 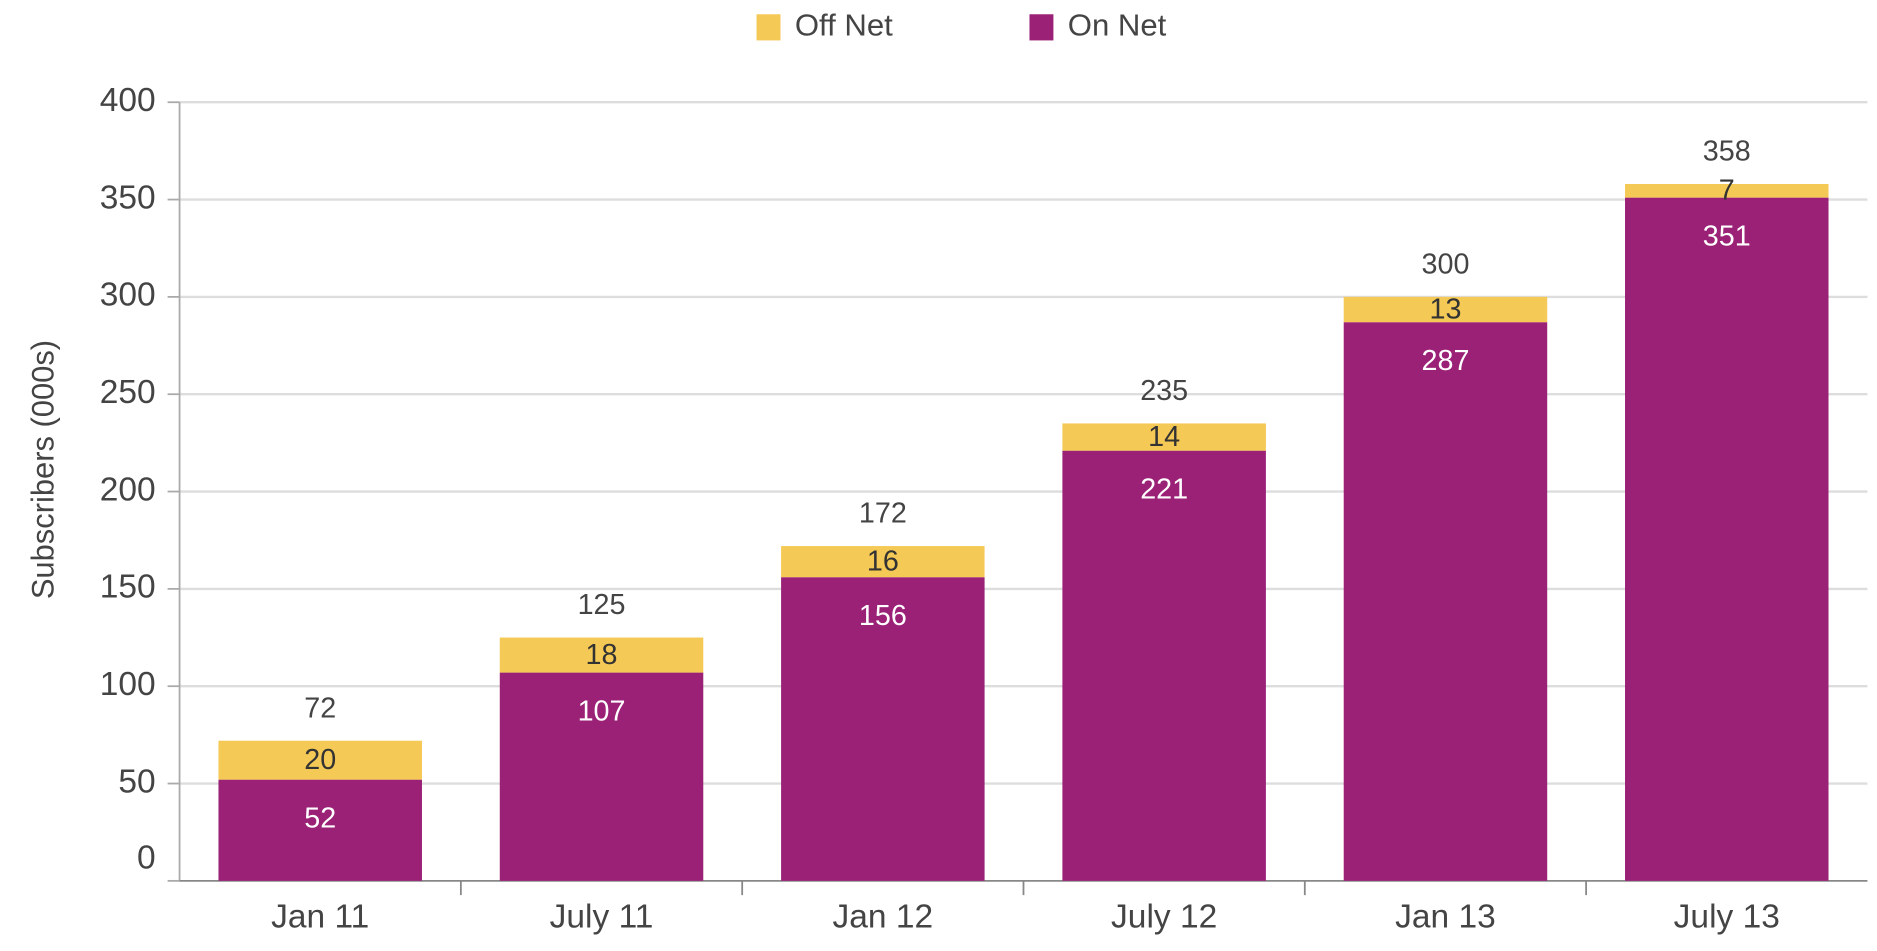 I want to click on y-tick-label: 200, so click(x=128, y=489).